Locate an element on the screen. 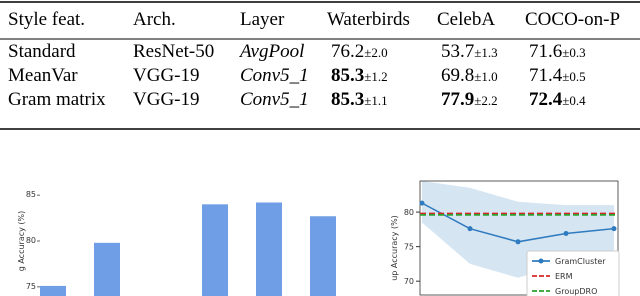  legend-label: GramCluster is located at coordinates (580, 261).